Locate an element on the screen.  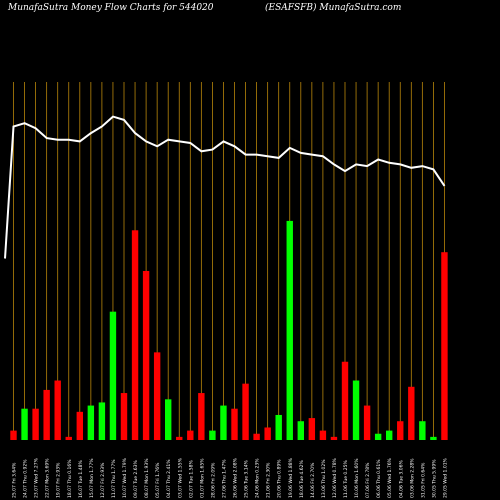
x-tick-label: 26.06 Wed 2.08% is located at coordinates (236, 477).